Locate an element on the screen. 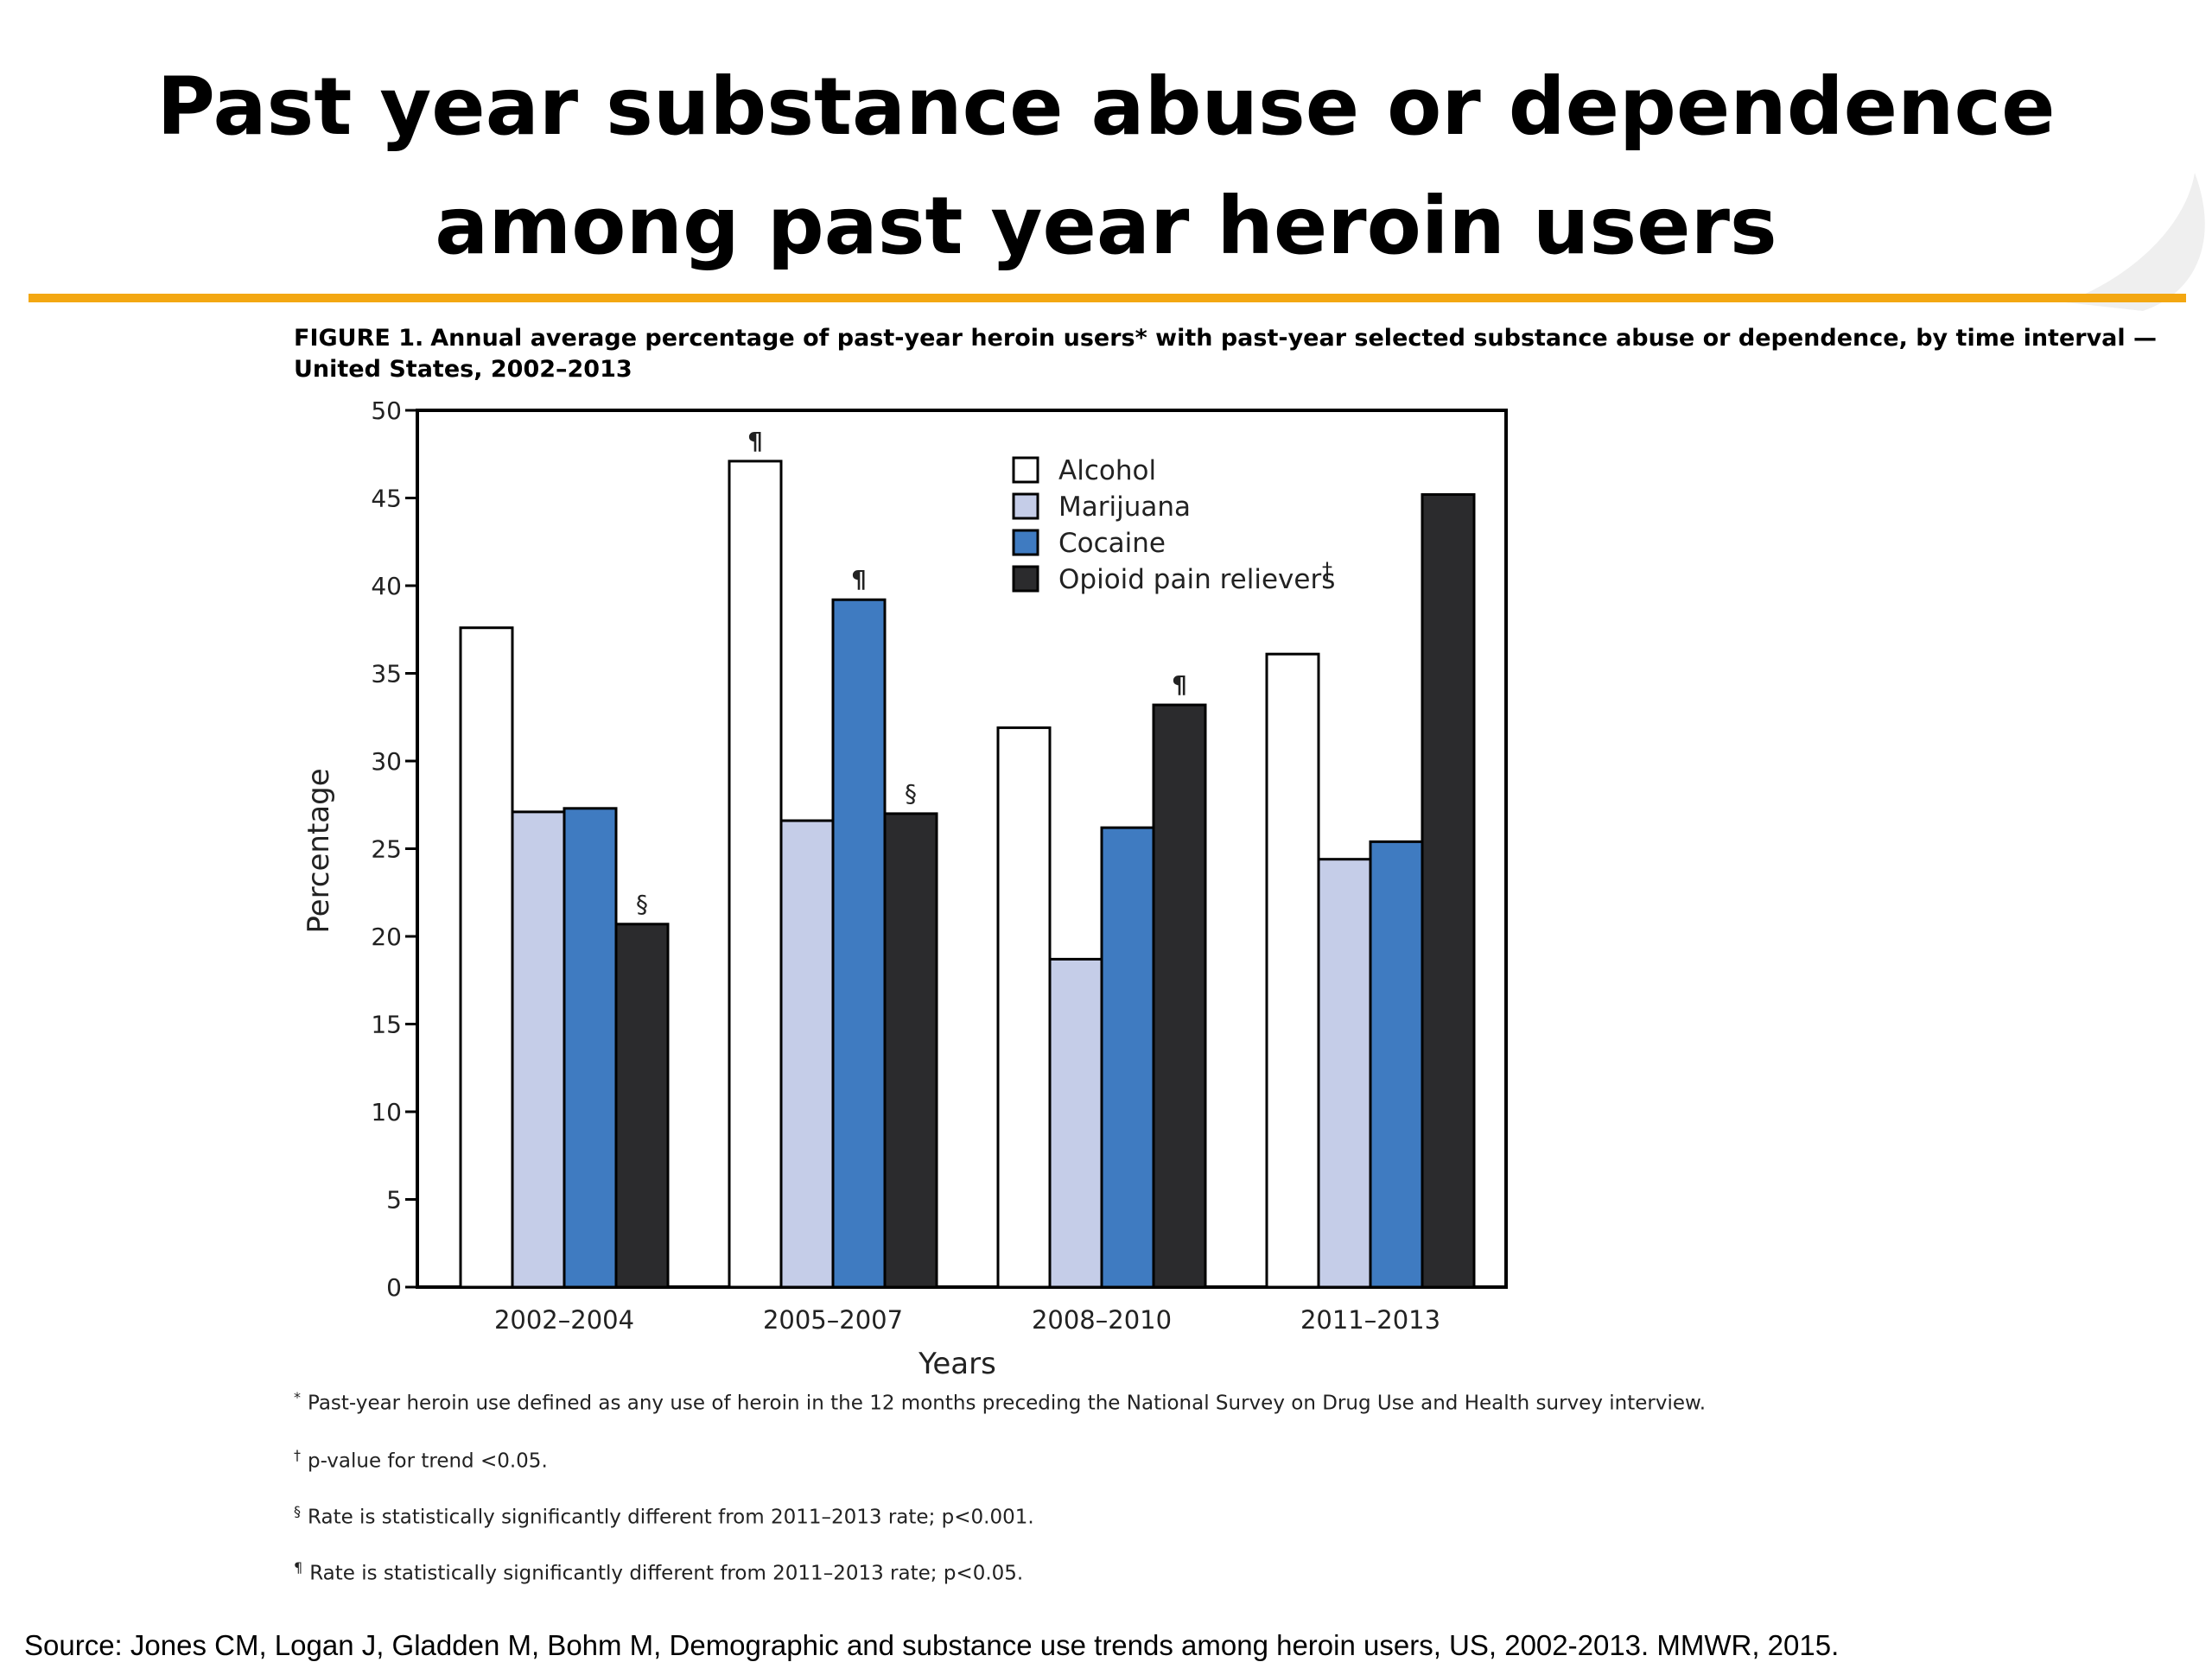 The height and width of the screenshot is (1662, 2212). y-tick-label: 50 is located at coordinates (386, 410).